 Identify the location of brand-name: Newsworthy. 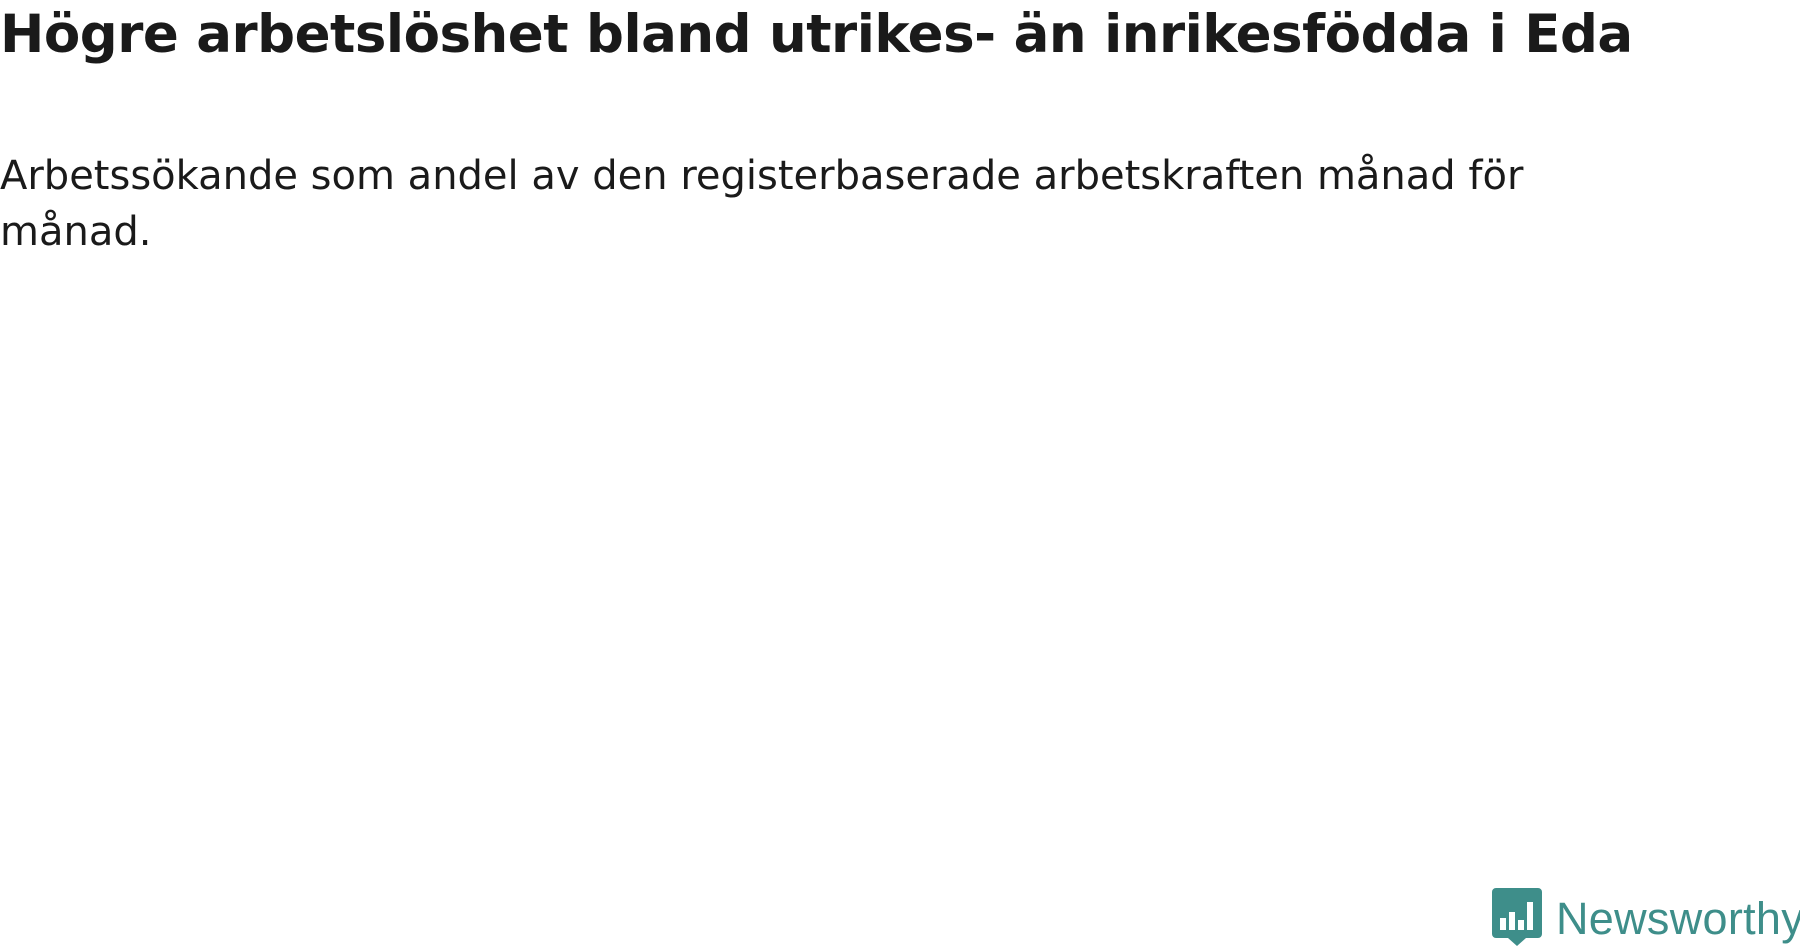
(1678, 918).